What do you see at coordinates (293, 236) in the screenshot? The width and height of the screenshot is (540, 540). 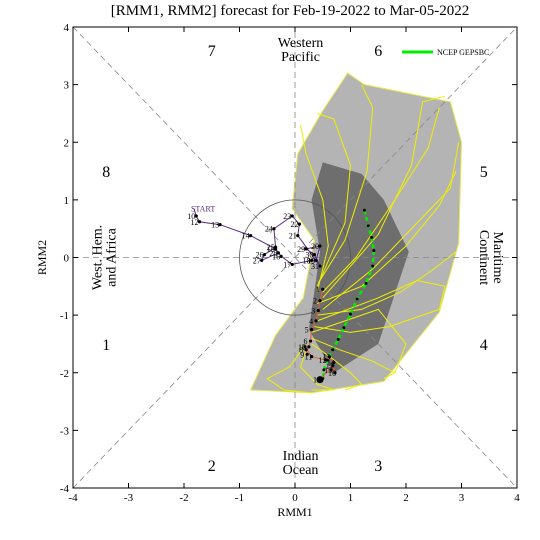 I see `observed-point-label: 21` at bounding box center [293, 236].